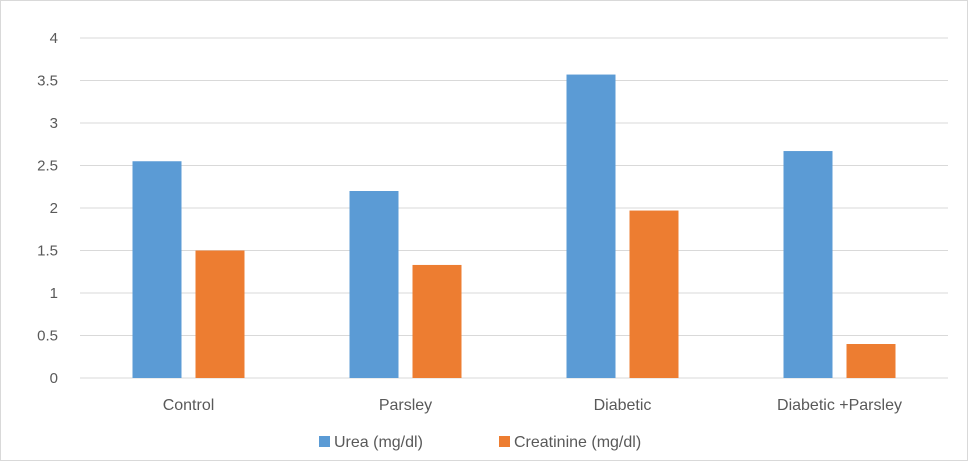  Describe the element at coordinates (54, 38) in the screenshot. I see `y-tick-label: 4` at that location.